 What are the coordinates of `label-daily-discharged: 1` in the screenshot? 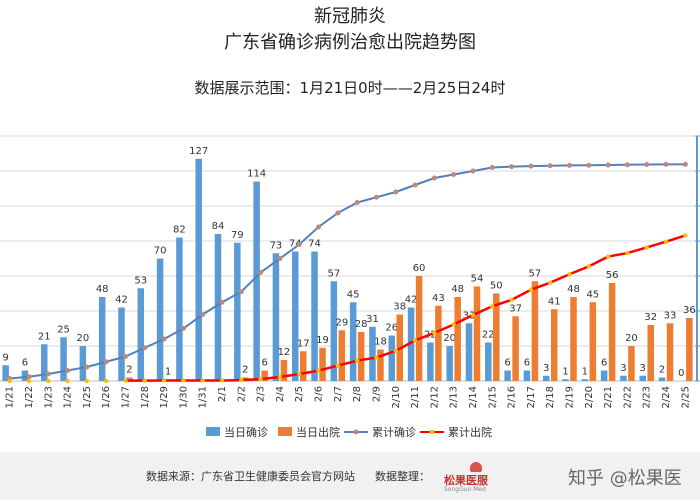 It's located at (168, 371).